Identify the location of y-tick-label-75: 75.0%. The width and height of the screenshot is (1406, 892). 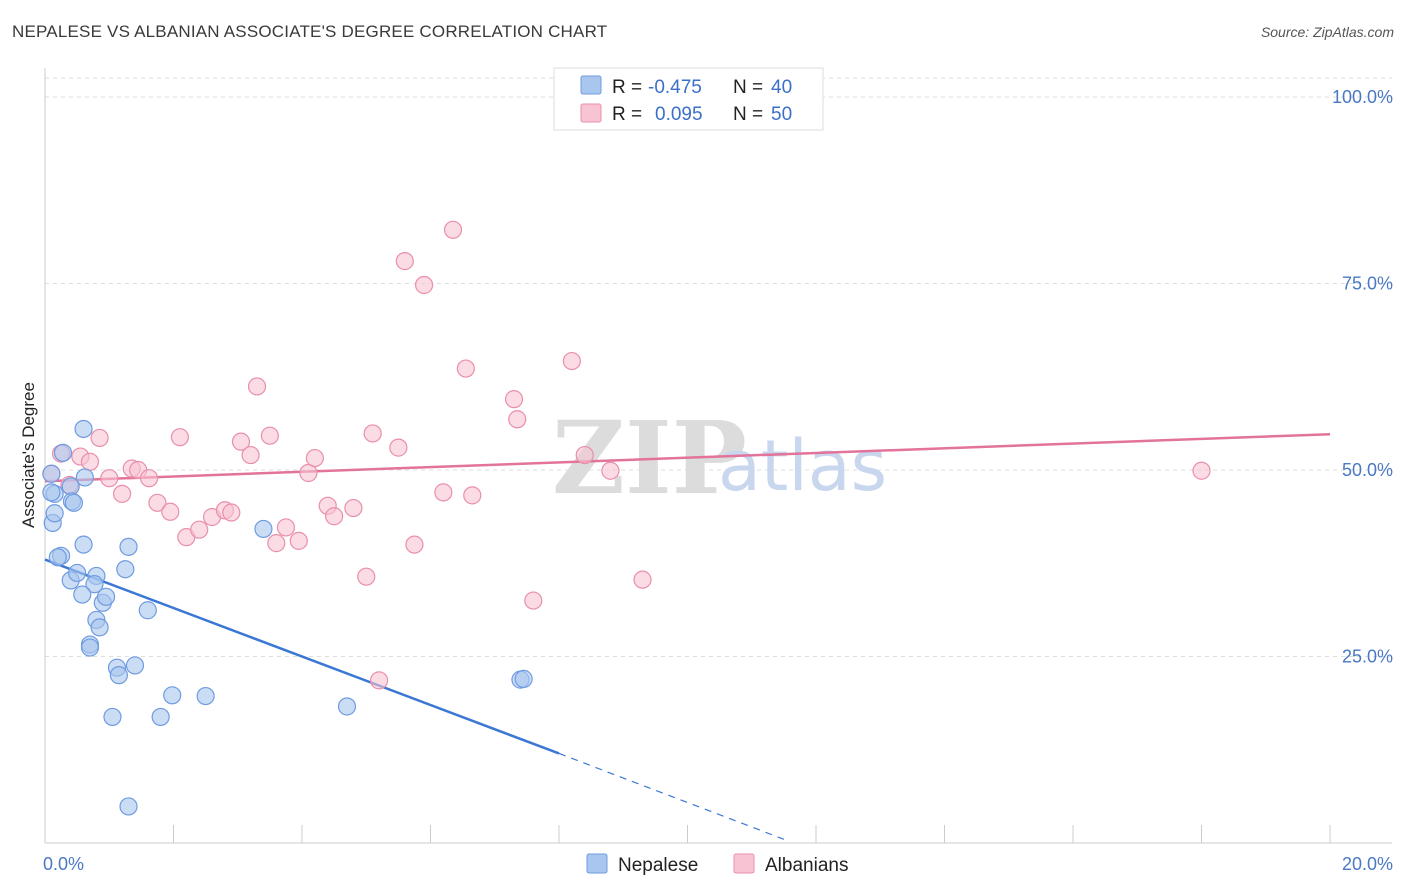
(1367, 284).